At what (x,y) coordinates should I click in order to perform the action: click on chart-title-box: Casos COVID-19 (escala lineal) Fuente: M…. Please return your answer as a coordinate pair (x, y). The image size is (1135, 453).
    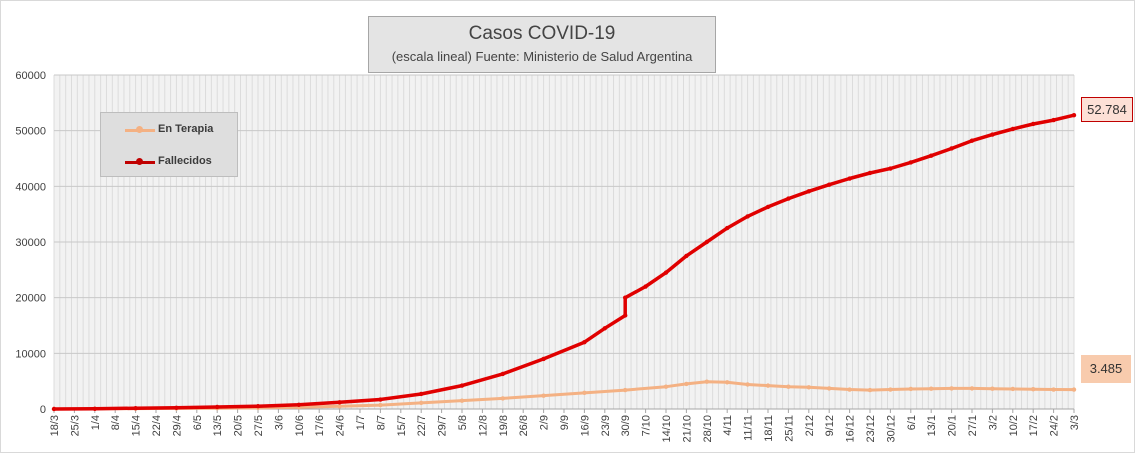
    Looking at the image, I should click on (542, 44).